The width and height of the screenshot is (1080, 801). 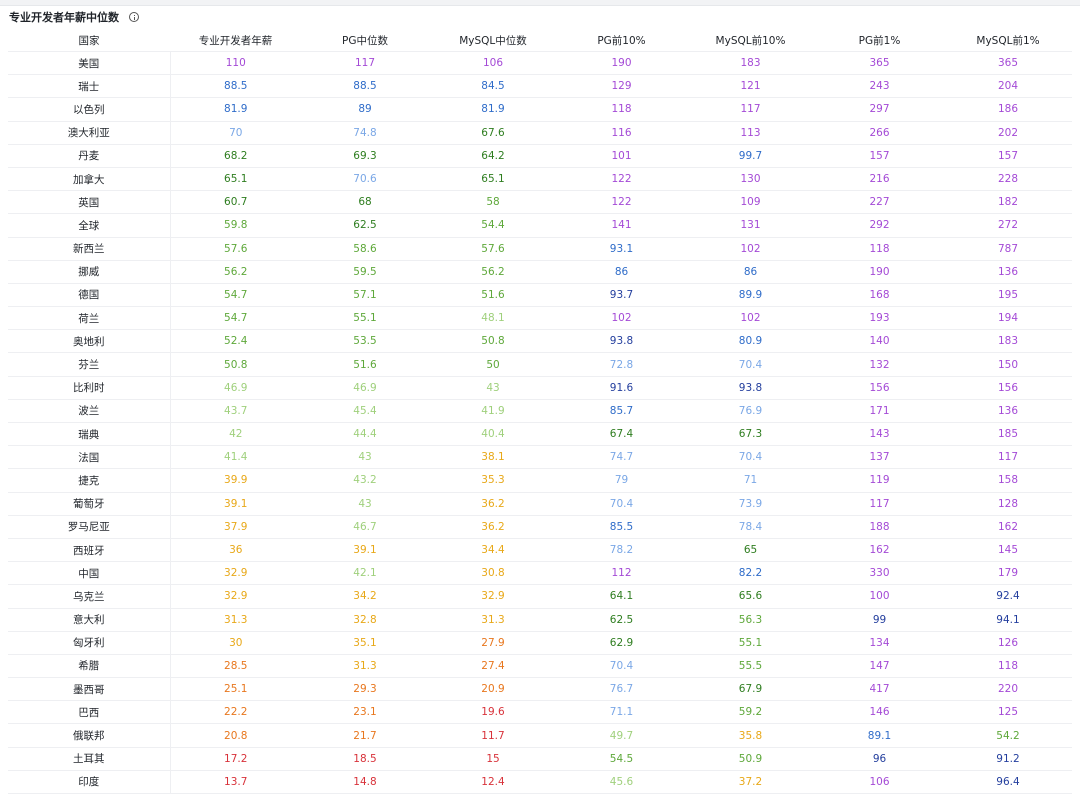 What do you see at coordinates (540, 341) in the screenshot?
I see `table-row: 奥地利 52.4 53.5 50.8 93.8 80.9 140 183` at bounding box center [540, 341].